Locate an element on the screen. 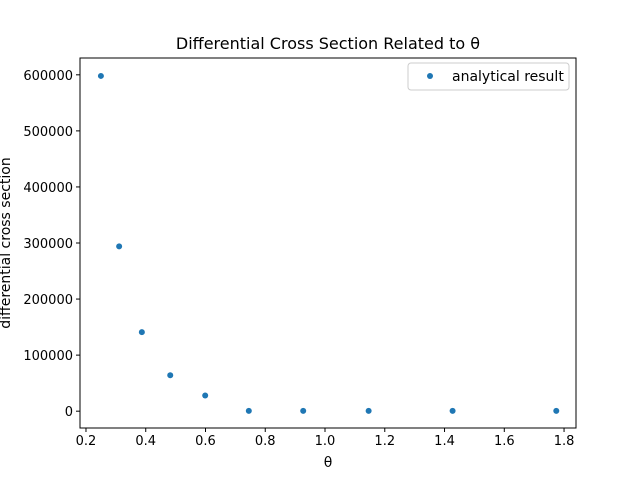 The image size is (640, 484). y-axis-label: differential cross section is located at coordinates (7, 242).